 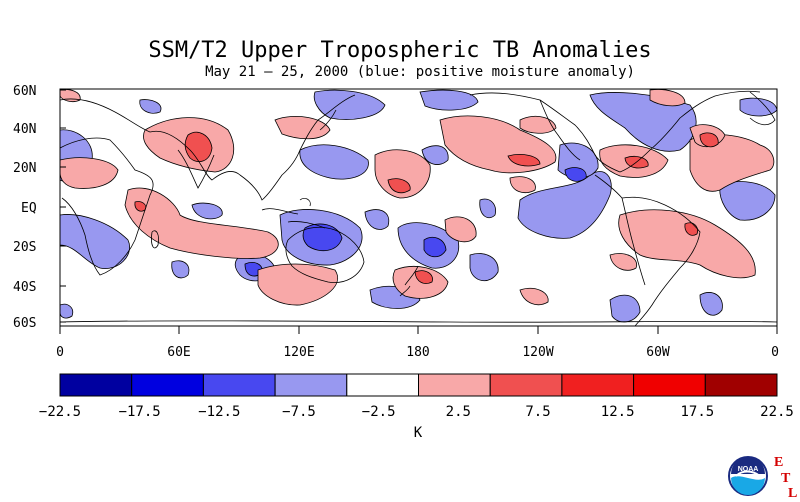 I want to click on logo-letter-t: T, so click(x=786, y=478).